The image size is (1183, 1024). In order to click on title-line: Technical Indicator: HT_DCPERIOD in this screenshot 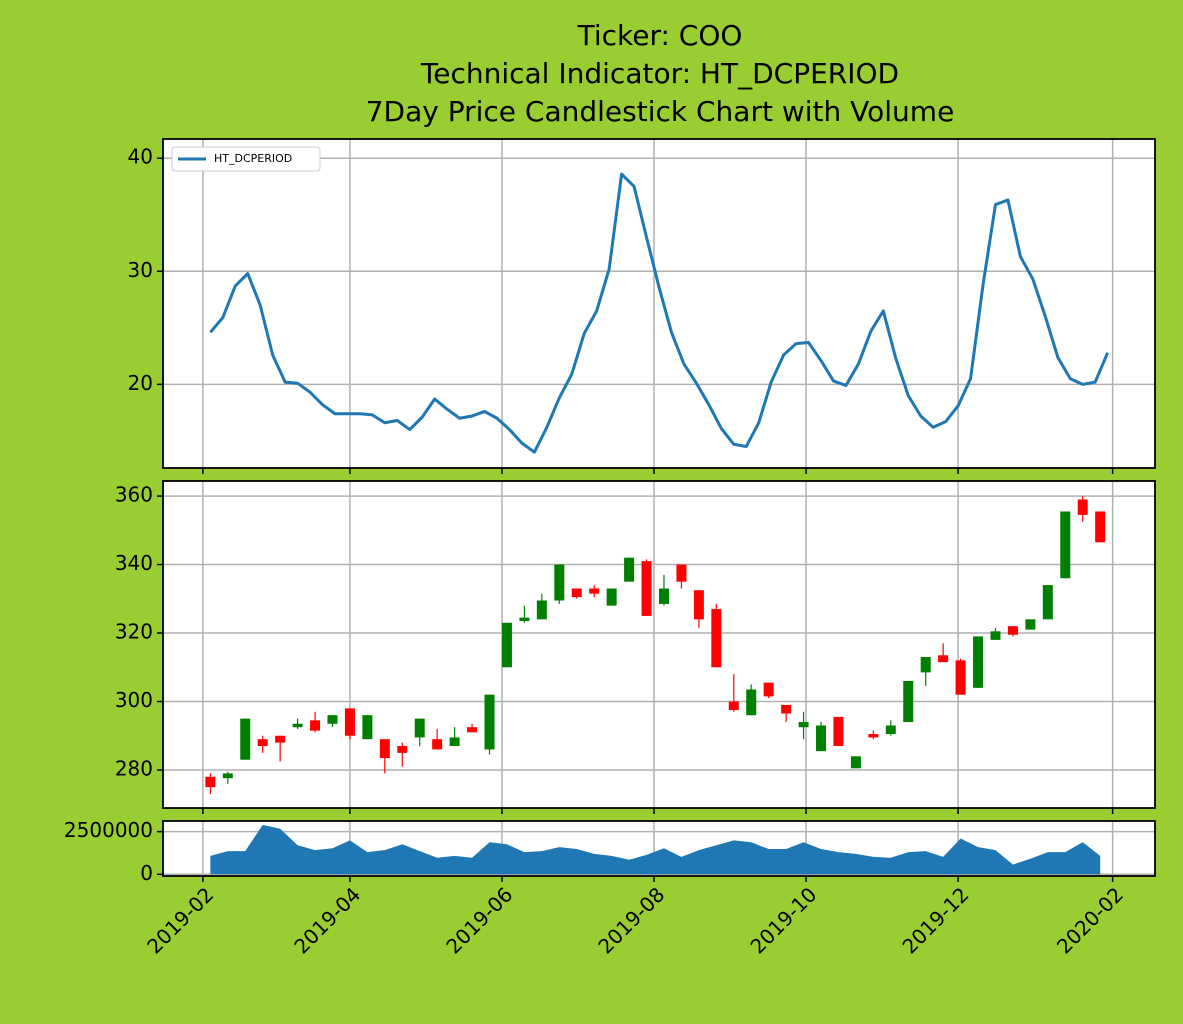, I will do `click(659, 73)`.